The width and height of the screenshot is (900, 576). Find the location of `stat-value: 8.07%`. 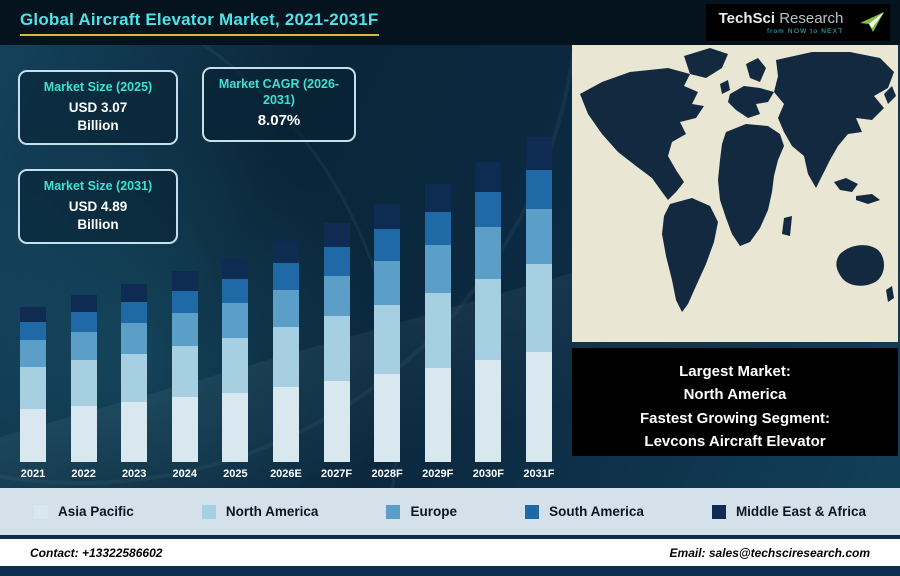

stat-value: 8.07% is located at coordinates (279, 121).